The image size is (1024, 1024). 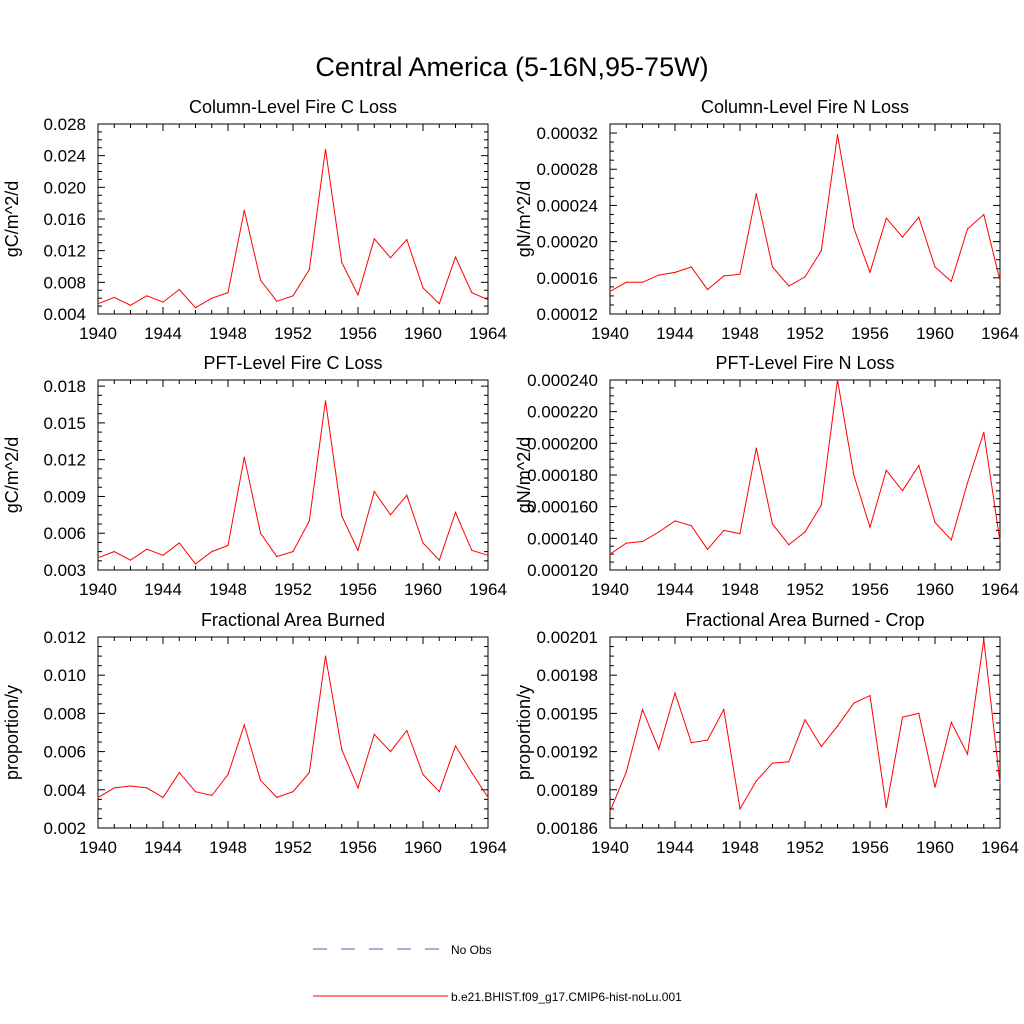 What do you see at coordinates (511, 67) in the screenshot?
I see `figure-title: Central America (5-16N,95-75W)` at bounding box center [511, 67].